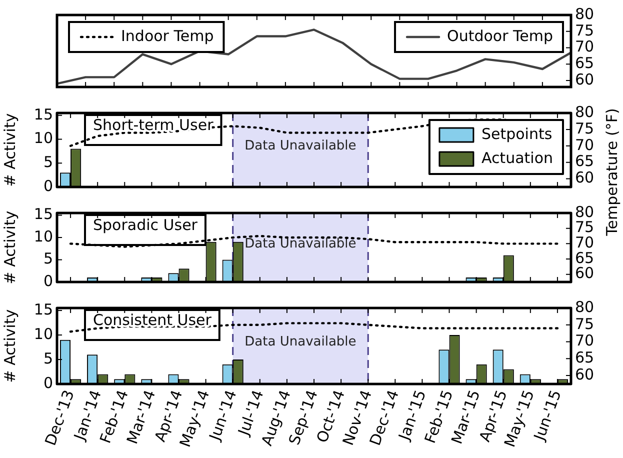 This screenshot has height=458, width=623. I want to click on y2-axis-title: Temperature (°F), so click(612, 172).